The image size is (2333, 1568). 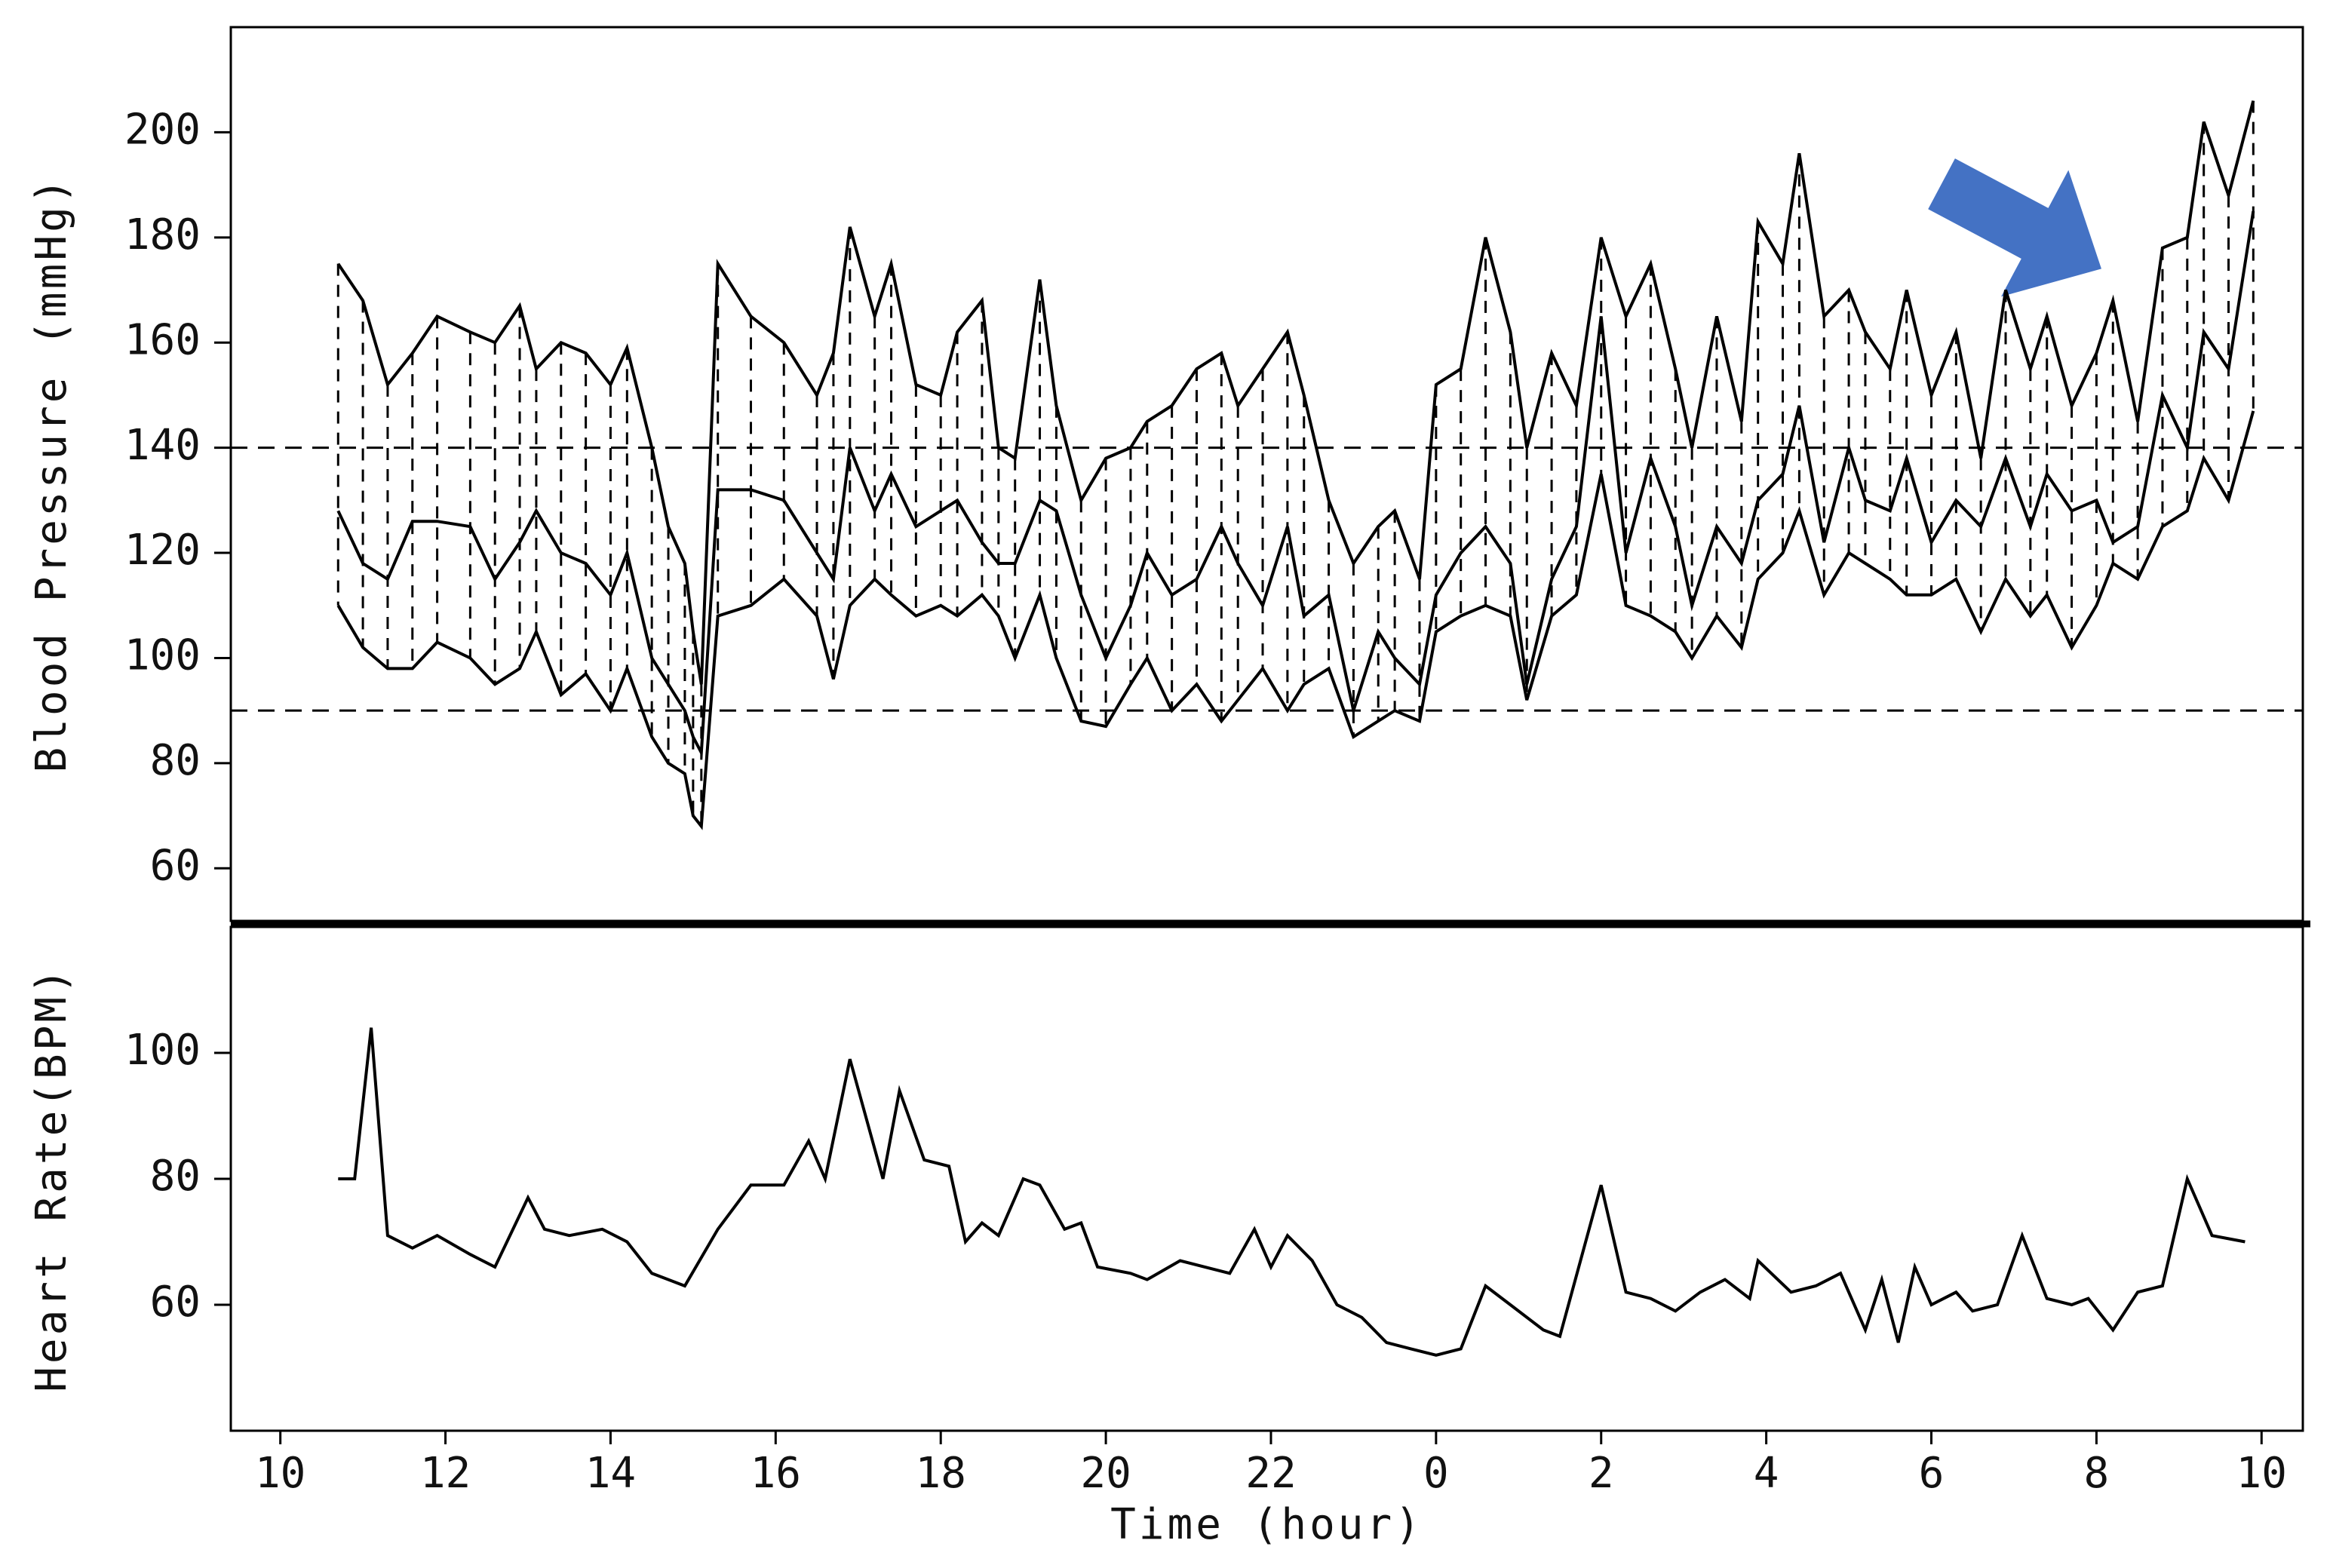 I want to click on x-tick-label: 4, so click(x=1766, y=1473).